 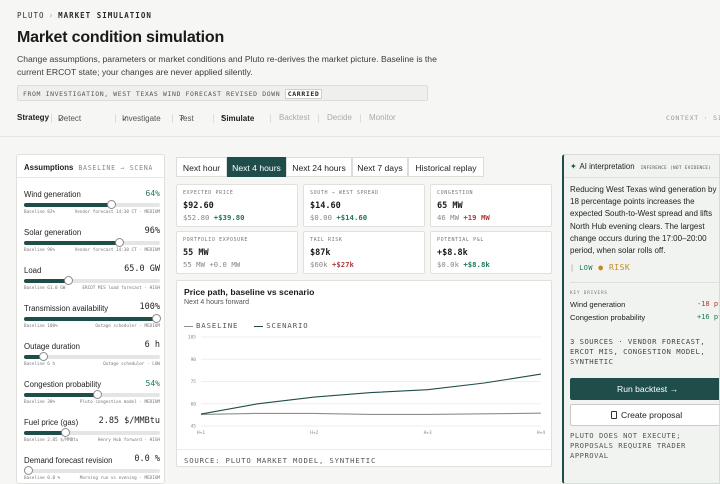 What do you see at coordinates (31, 15) in the screenshot?
I see `breadcrumb-root: PLUTO` at bounding box center [31, 15].